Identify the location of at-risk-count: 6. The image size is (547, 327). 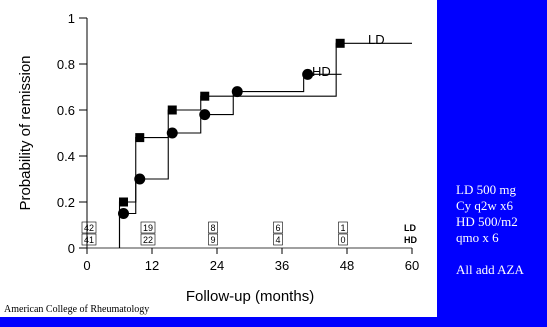
(277, 228).